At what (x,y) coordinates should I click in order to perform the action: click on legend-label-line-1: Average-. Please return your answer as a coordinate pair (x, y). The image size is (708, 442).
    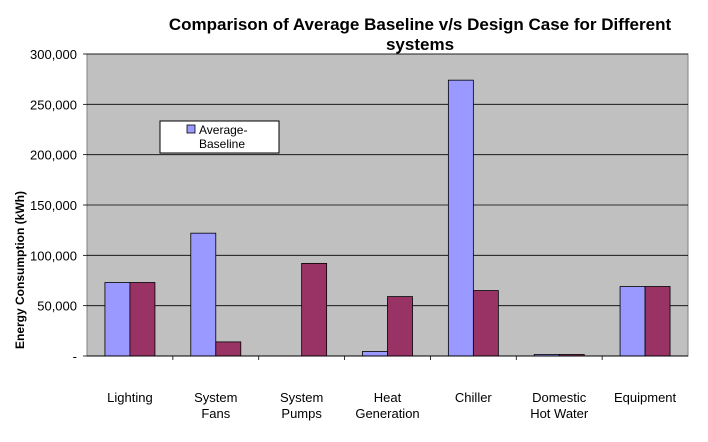
    Looking at the image, I should click on (223, 130).